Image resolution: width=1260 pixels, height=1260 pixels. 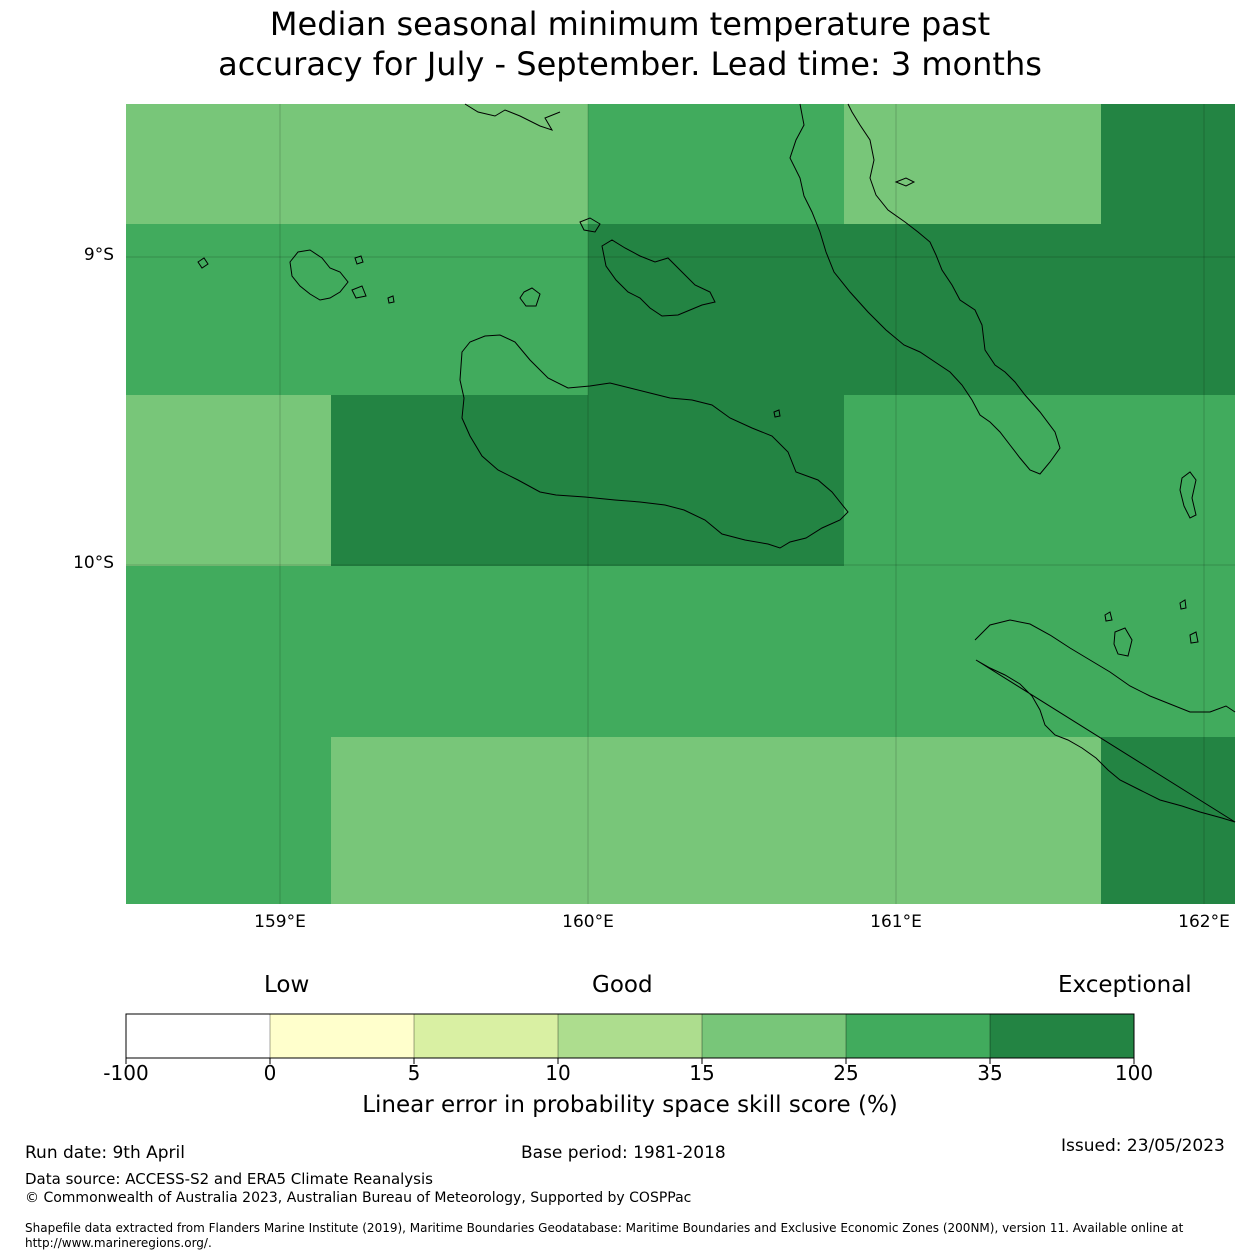 What do you see at coordinates (623, 1153) in the screenshot?
I see `base-period: Base period: 1981-2018` at bounding box center [623, 1153].